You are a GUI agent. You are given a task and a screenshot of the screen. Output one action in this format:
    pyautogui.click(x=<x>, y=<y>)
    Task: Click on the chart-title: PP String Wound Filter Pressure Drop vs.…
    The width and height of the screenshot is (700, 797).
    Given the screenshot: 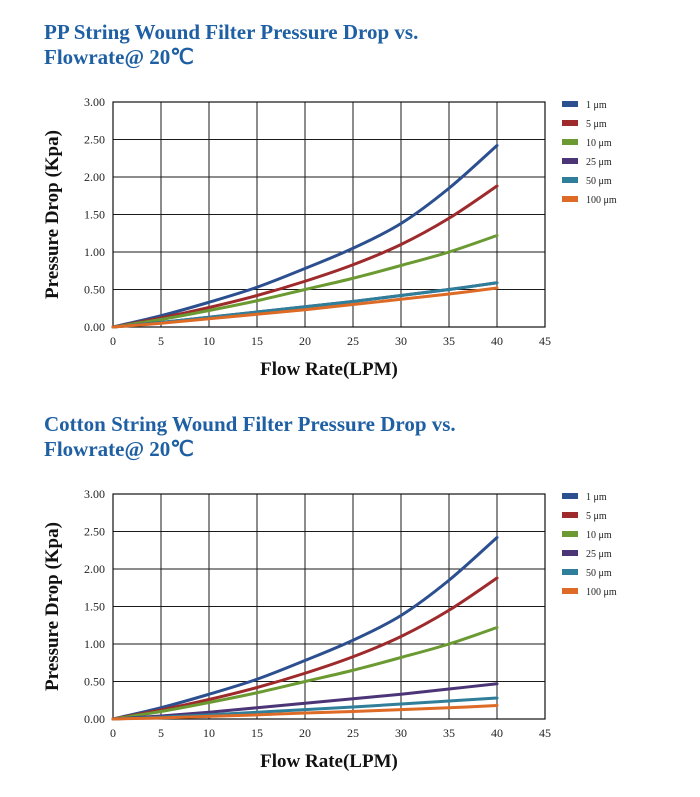 What is the action you would take?
    pyautogui.click(x=344, y=45)
    